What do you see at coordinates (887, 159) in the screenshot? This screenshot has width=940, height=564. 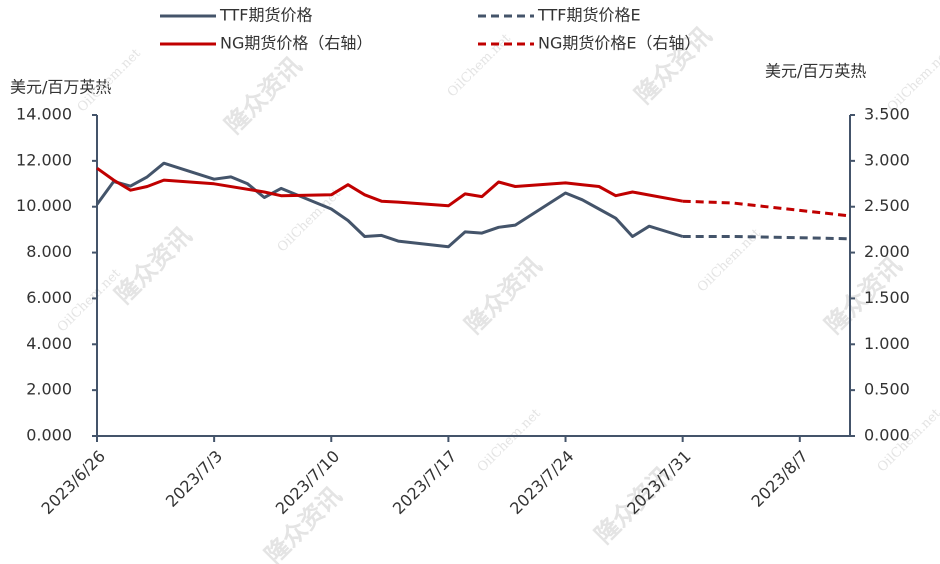 I see `y2-tick-label: 3.000` at bounding box center [887, 159].